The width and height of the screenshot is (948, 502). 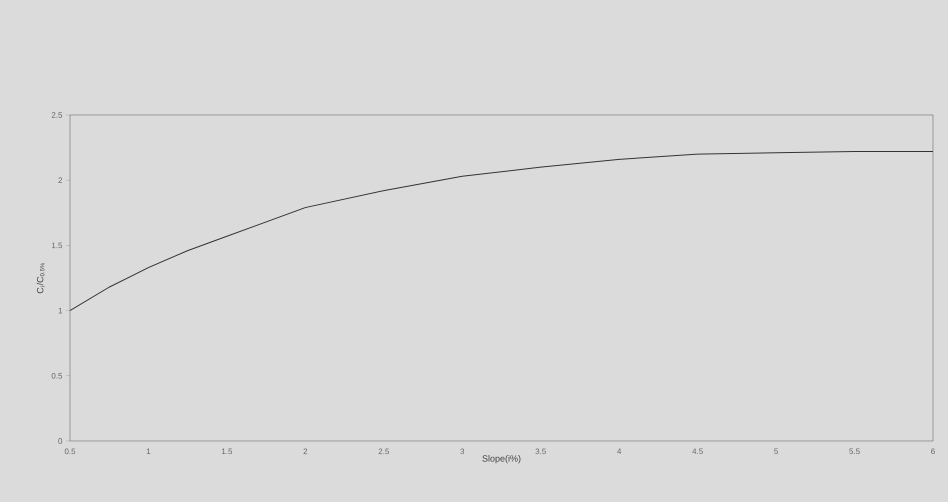 I want to click on y-axis-title: C$_{i}$/C$_{0.5%}$, so click(x=40, y=278).